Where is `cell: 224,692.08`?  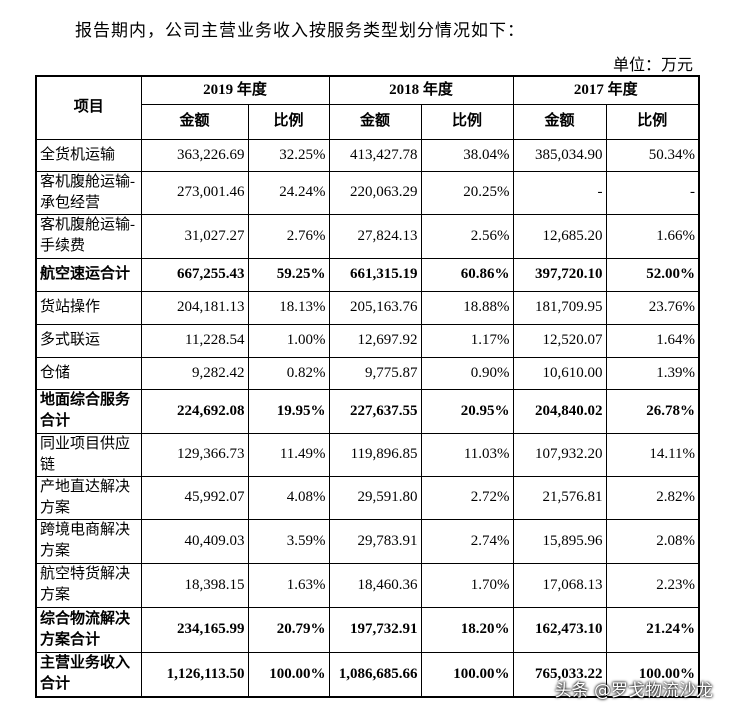 cell: 224,692.08 is located at coordinates (194, 411).